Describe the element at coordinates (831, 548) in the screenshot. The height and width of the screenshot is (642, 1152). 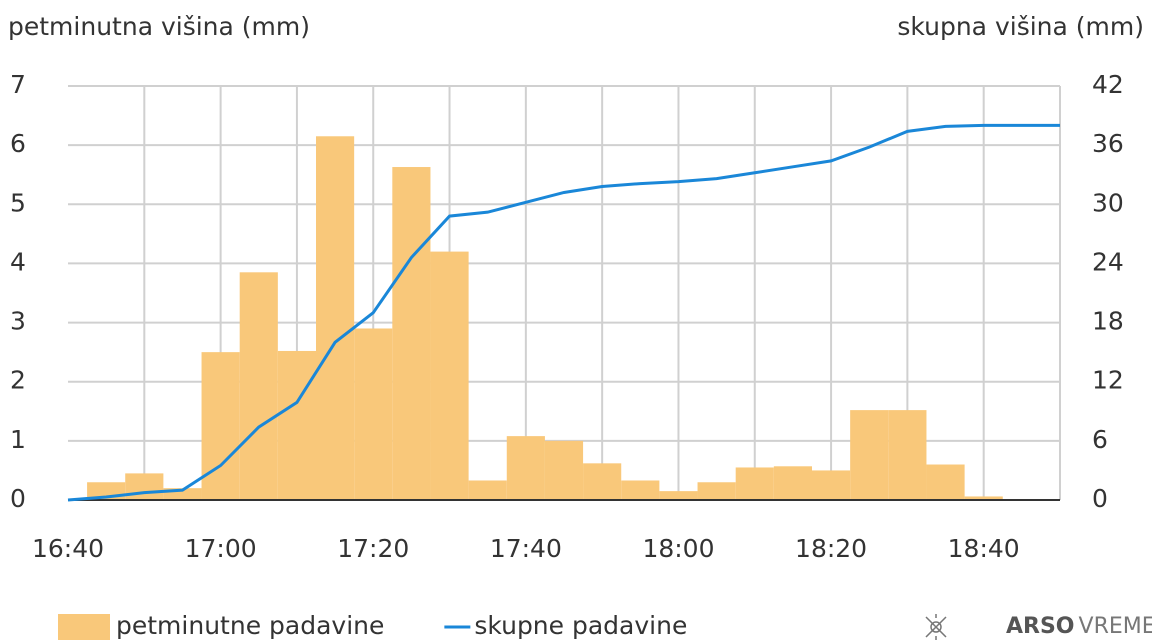
I see `x-tick-label: 18:20` at that location.